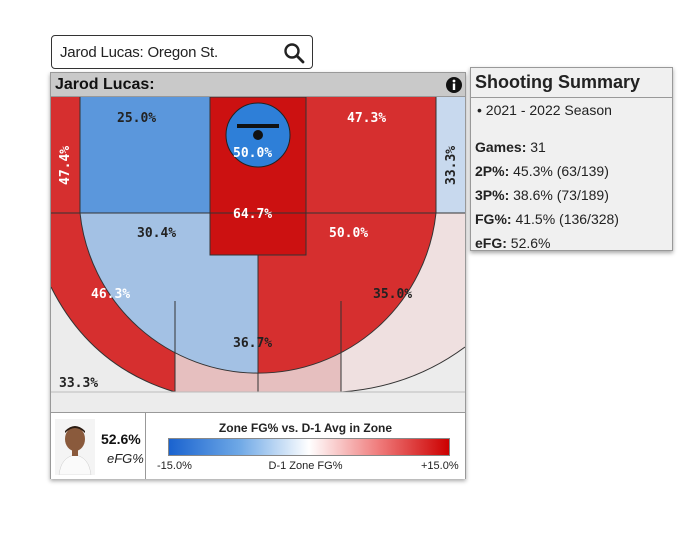 Image resolution: width=680 pixels, height=540 pixels. Describe the element at coordinates (501, 147) in the screenshot. I see `stat-label: Games:` at that location.